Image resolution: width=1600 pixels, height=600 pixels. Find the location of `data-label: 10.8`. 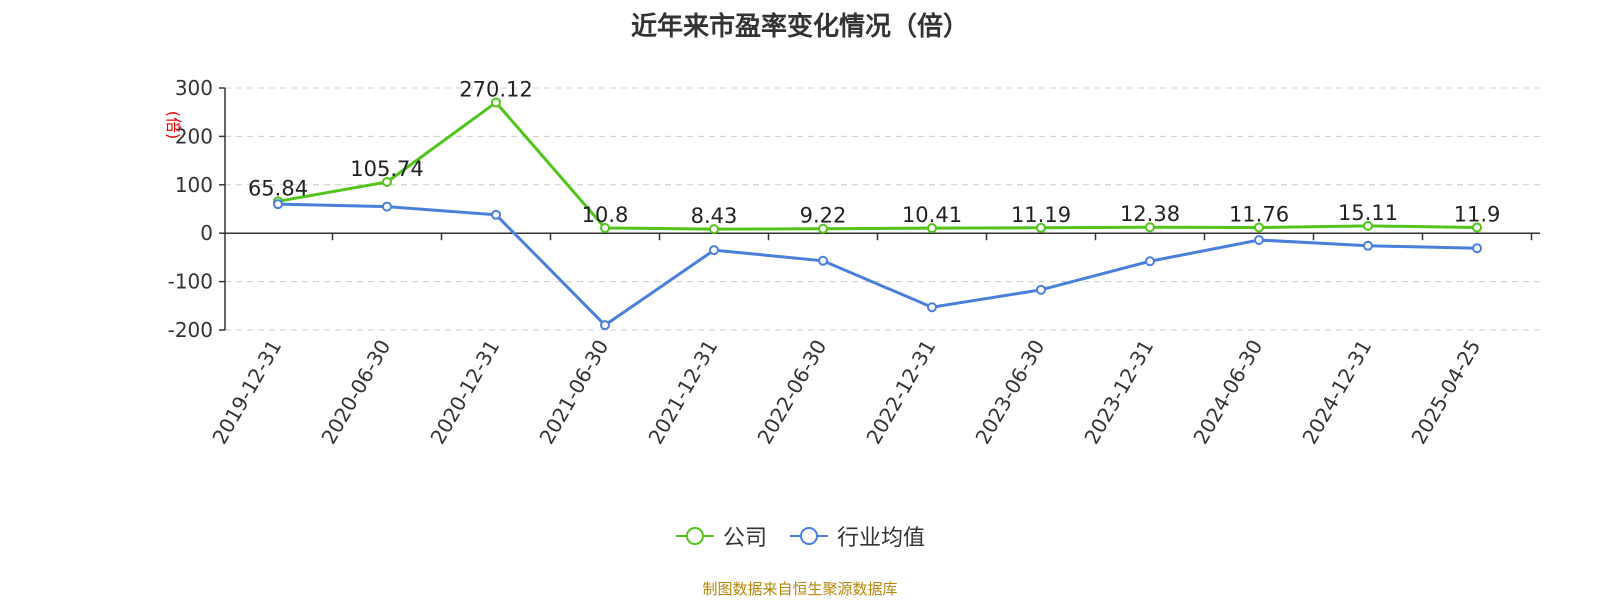

data-label: 10.8 is located at coordinates (605, 215).